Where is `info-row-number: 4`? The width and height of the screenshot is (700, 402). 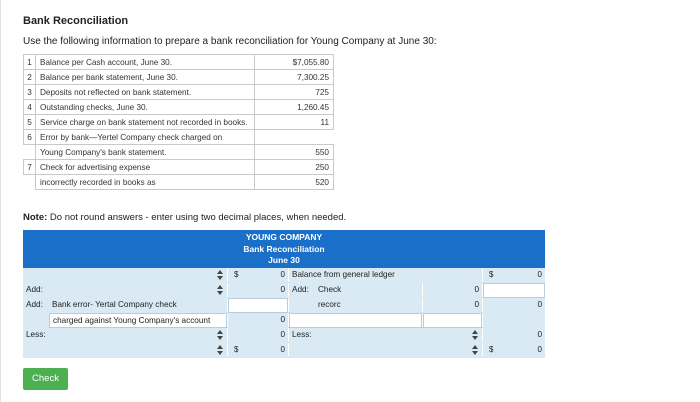
info-row-number: 4 is located at coordinates (29, 107).